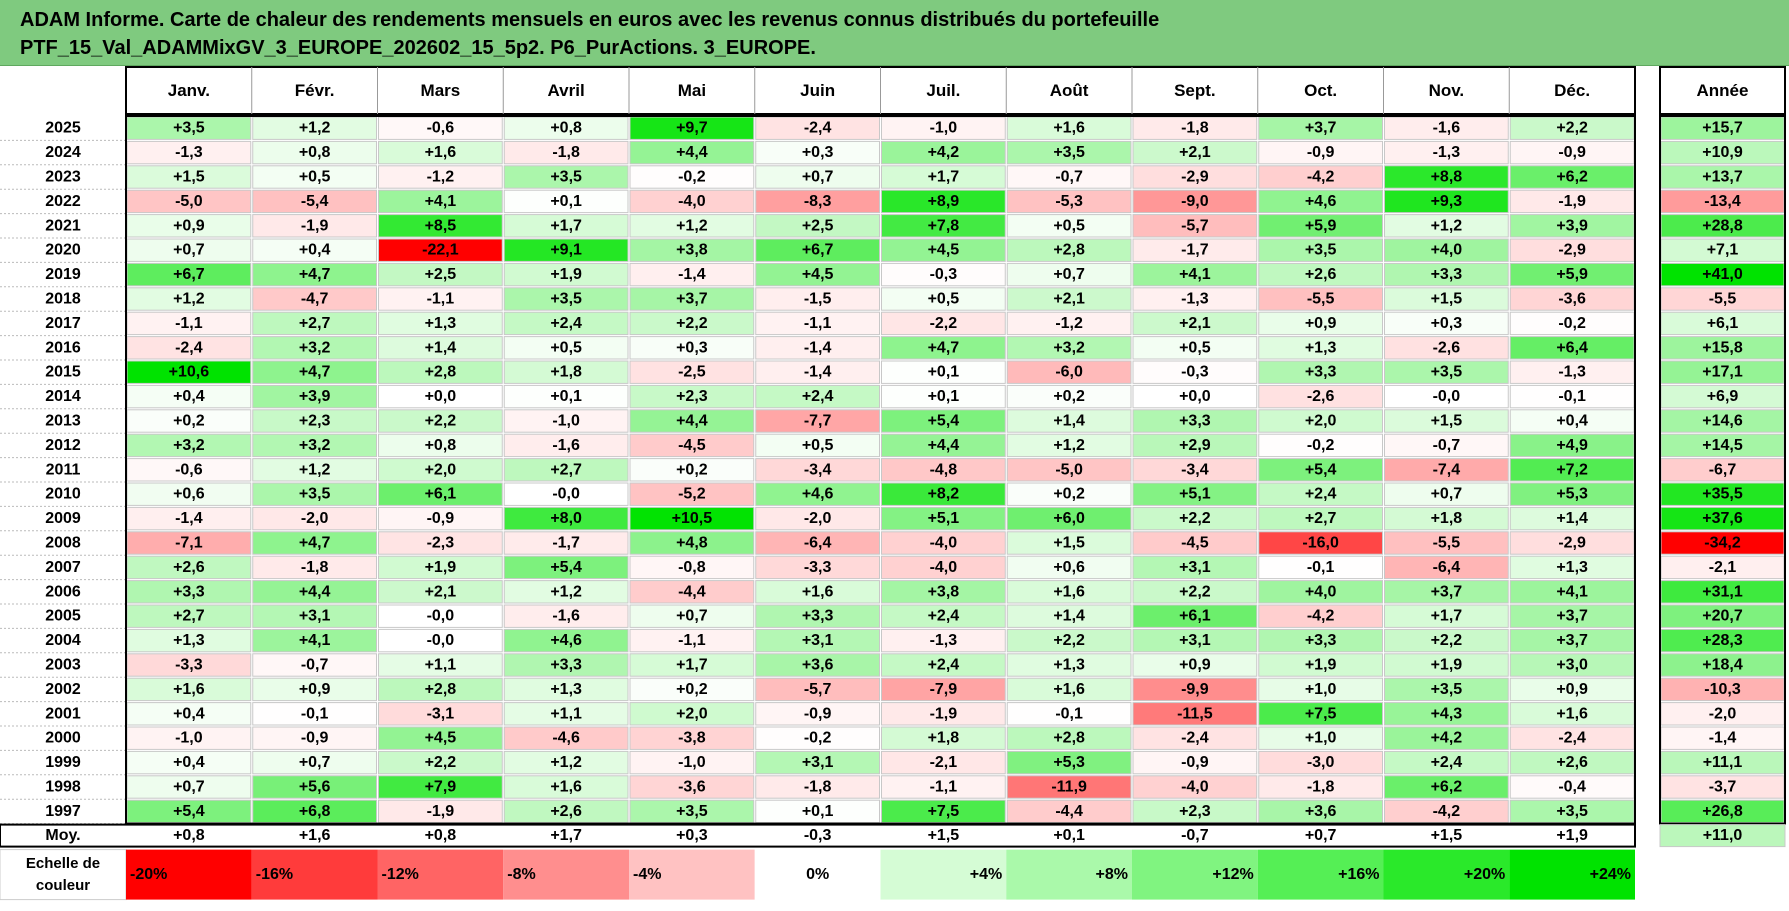 The height and width of the screenshot is (911, 1789). I want to click on cell-value: -1,5, so click(818, 299).